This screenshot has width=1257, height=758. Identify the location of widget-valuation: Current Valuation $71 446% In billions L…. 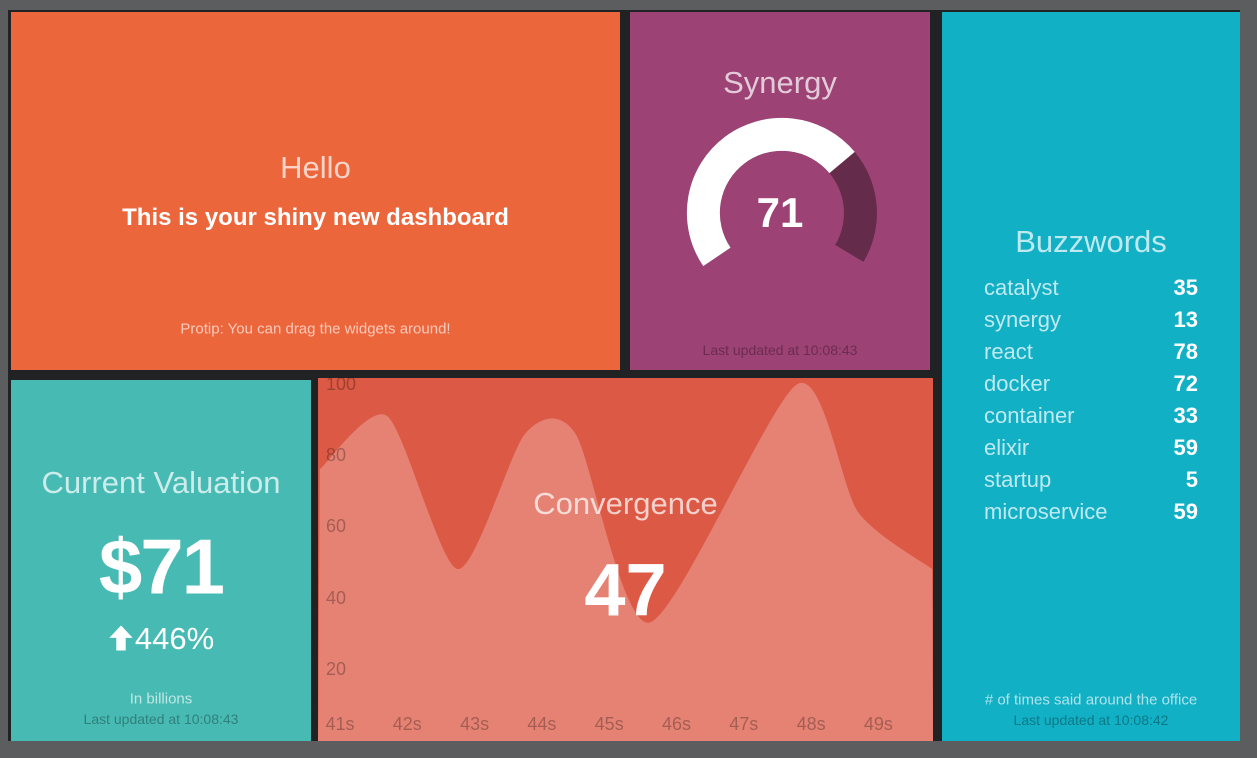
(161, 560).